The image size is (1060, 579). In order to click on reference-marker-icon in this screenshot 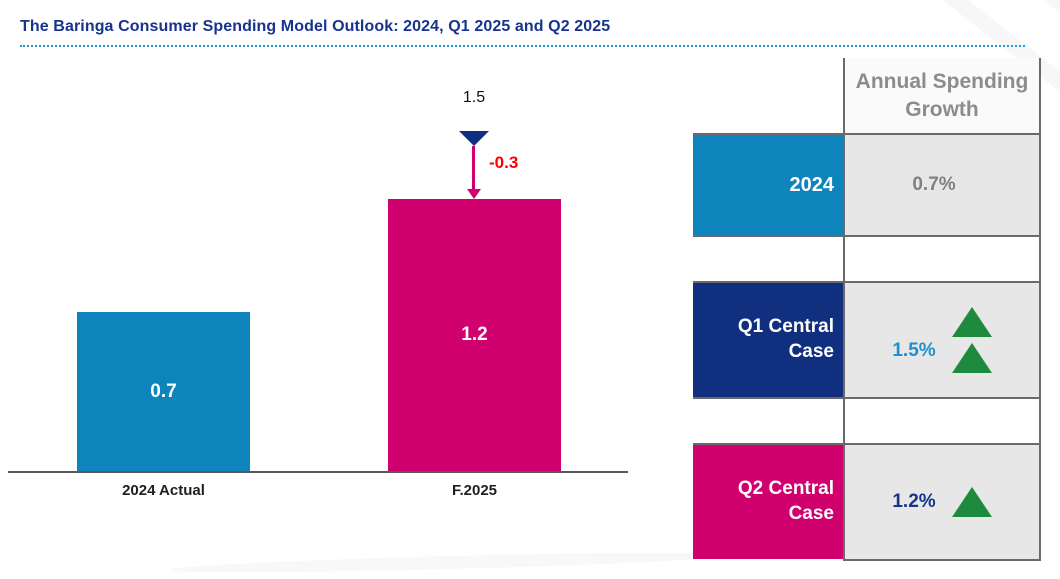, I will do `click(474, 138)`.